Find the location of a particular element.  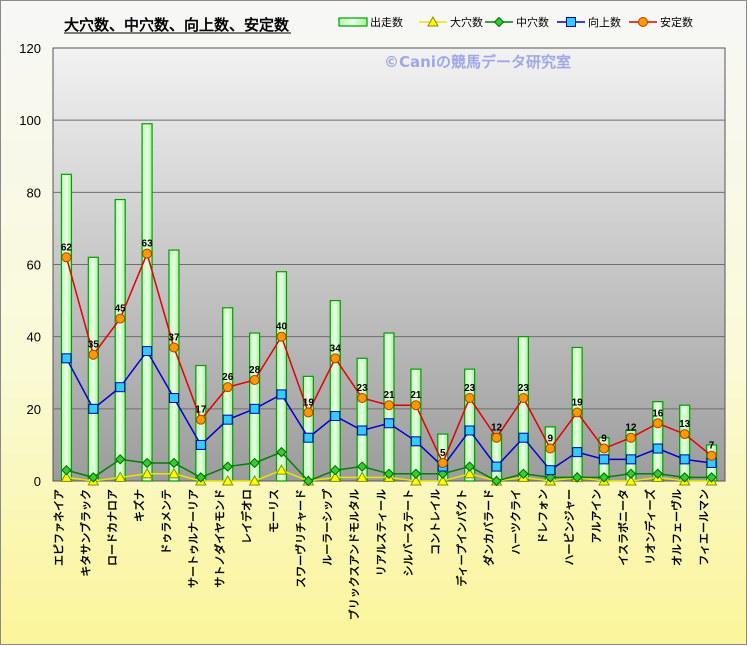

point-安定数-ディープインパクト is located at coordinates (469, 398).